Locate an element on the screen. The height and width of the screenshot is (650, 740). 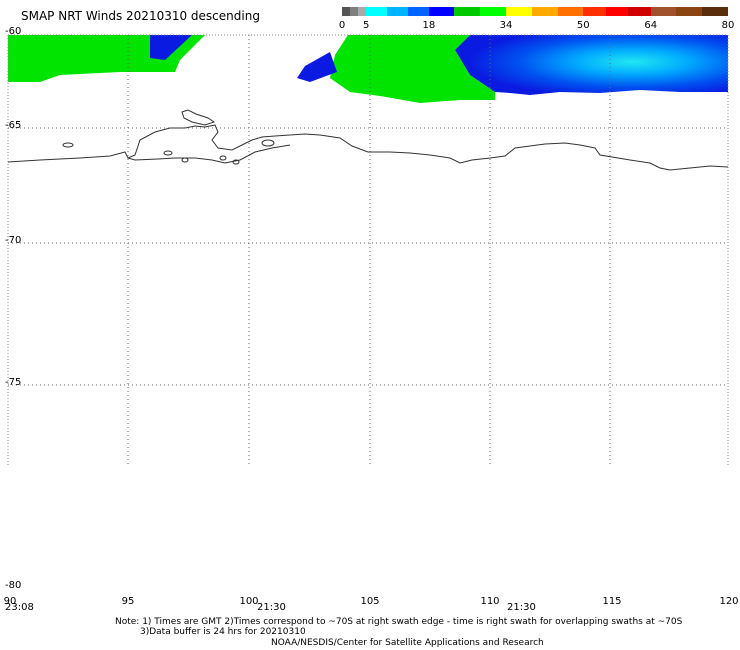
colorbar-label: 80 is located at coordinates (728, 25).